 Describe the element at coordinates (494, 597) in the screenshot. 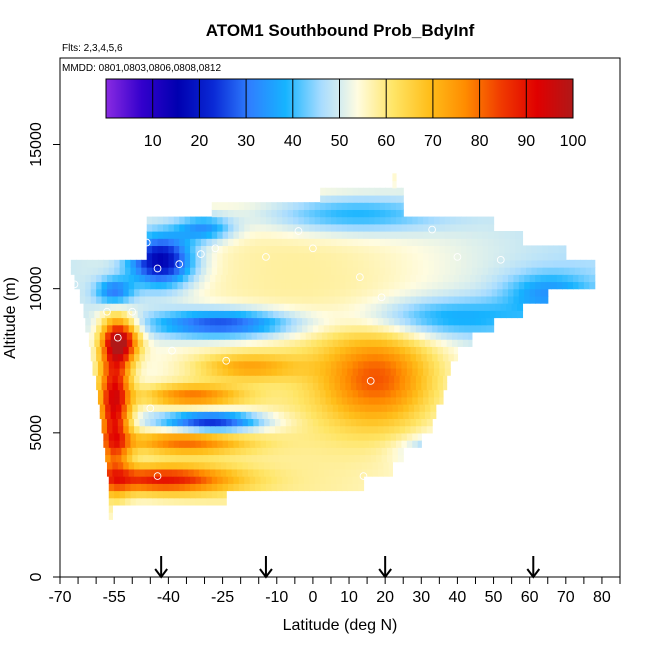

I see `x-tick-label: 50` at that location.